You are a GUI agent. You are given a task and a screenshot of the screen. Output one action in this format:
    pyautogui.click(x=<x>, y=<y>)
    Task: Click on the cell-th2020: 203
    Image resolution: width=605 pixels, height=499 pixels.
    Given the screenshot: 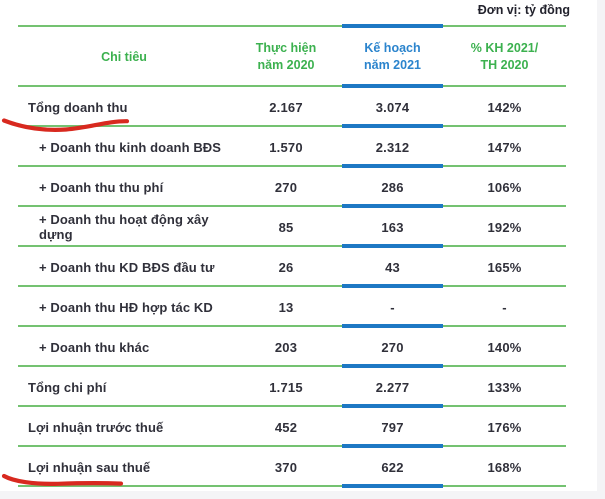 What is the action you would take?
    pyautogui.click(x=286, y=347)
    